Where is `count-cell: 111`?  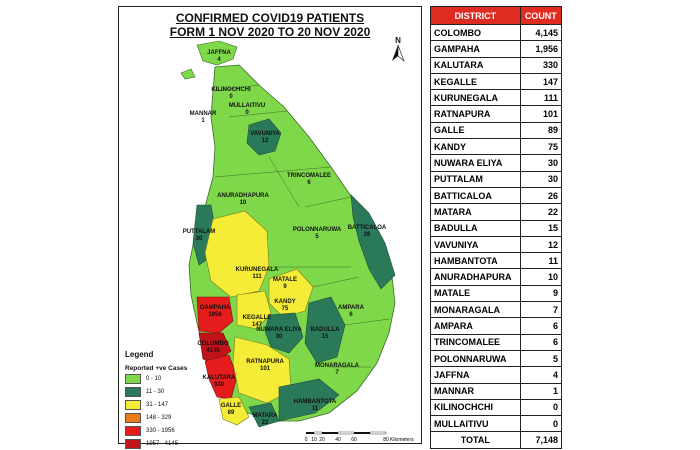
count-cell: 111 is located at coordinates (541, 98).